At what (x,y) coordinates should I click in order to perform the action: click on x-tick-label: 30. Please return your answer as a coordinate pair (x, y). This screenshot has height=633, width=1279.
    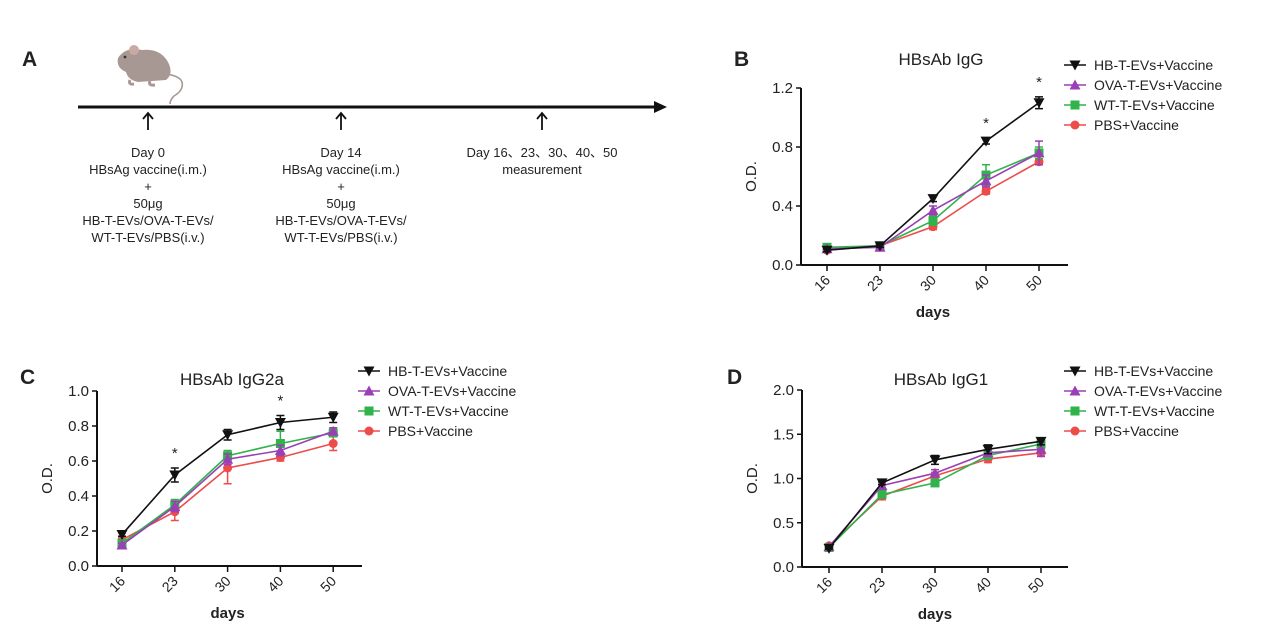
    Looking at the image, I should click on (930, 585).